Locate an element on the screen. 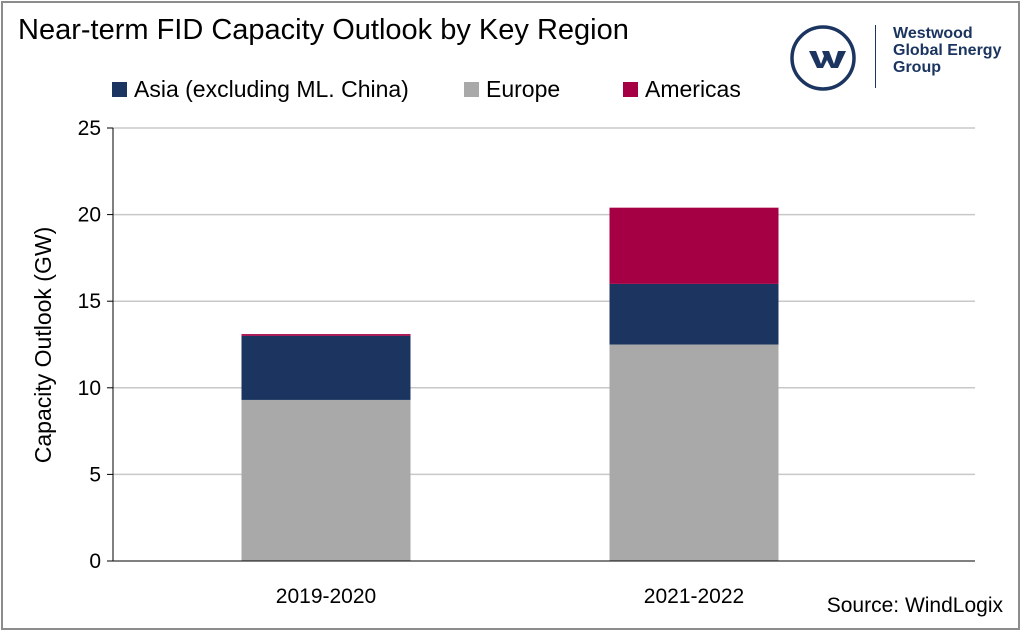  bar-europe-2021-2022 is located at coordinates (694, 452).